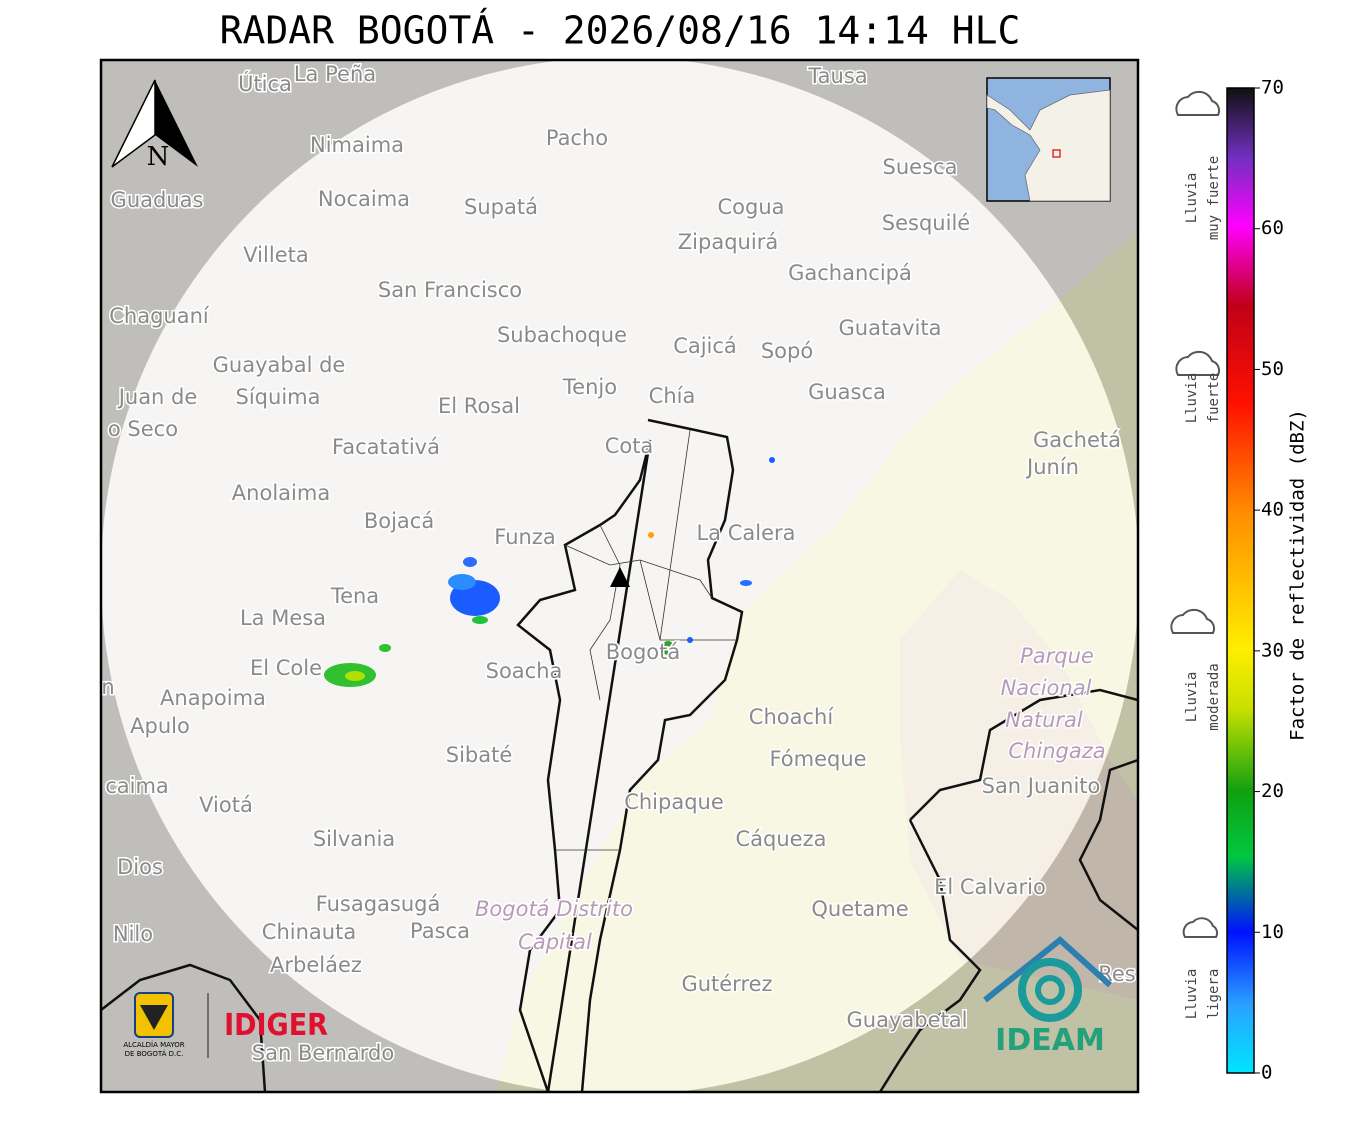 The width and height of the screenshot is (1349, 1144). Describe the element at coordinates (1269, 580) in the screenshot. I see `colorbar-axis: 0 10 20 30 40 50 60 70` at that location.